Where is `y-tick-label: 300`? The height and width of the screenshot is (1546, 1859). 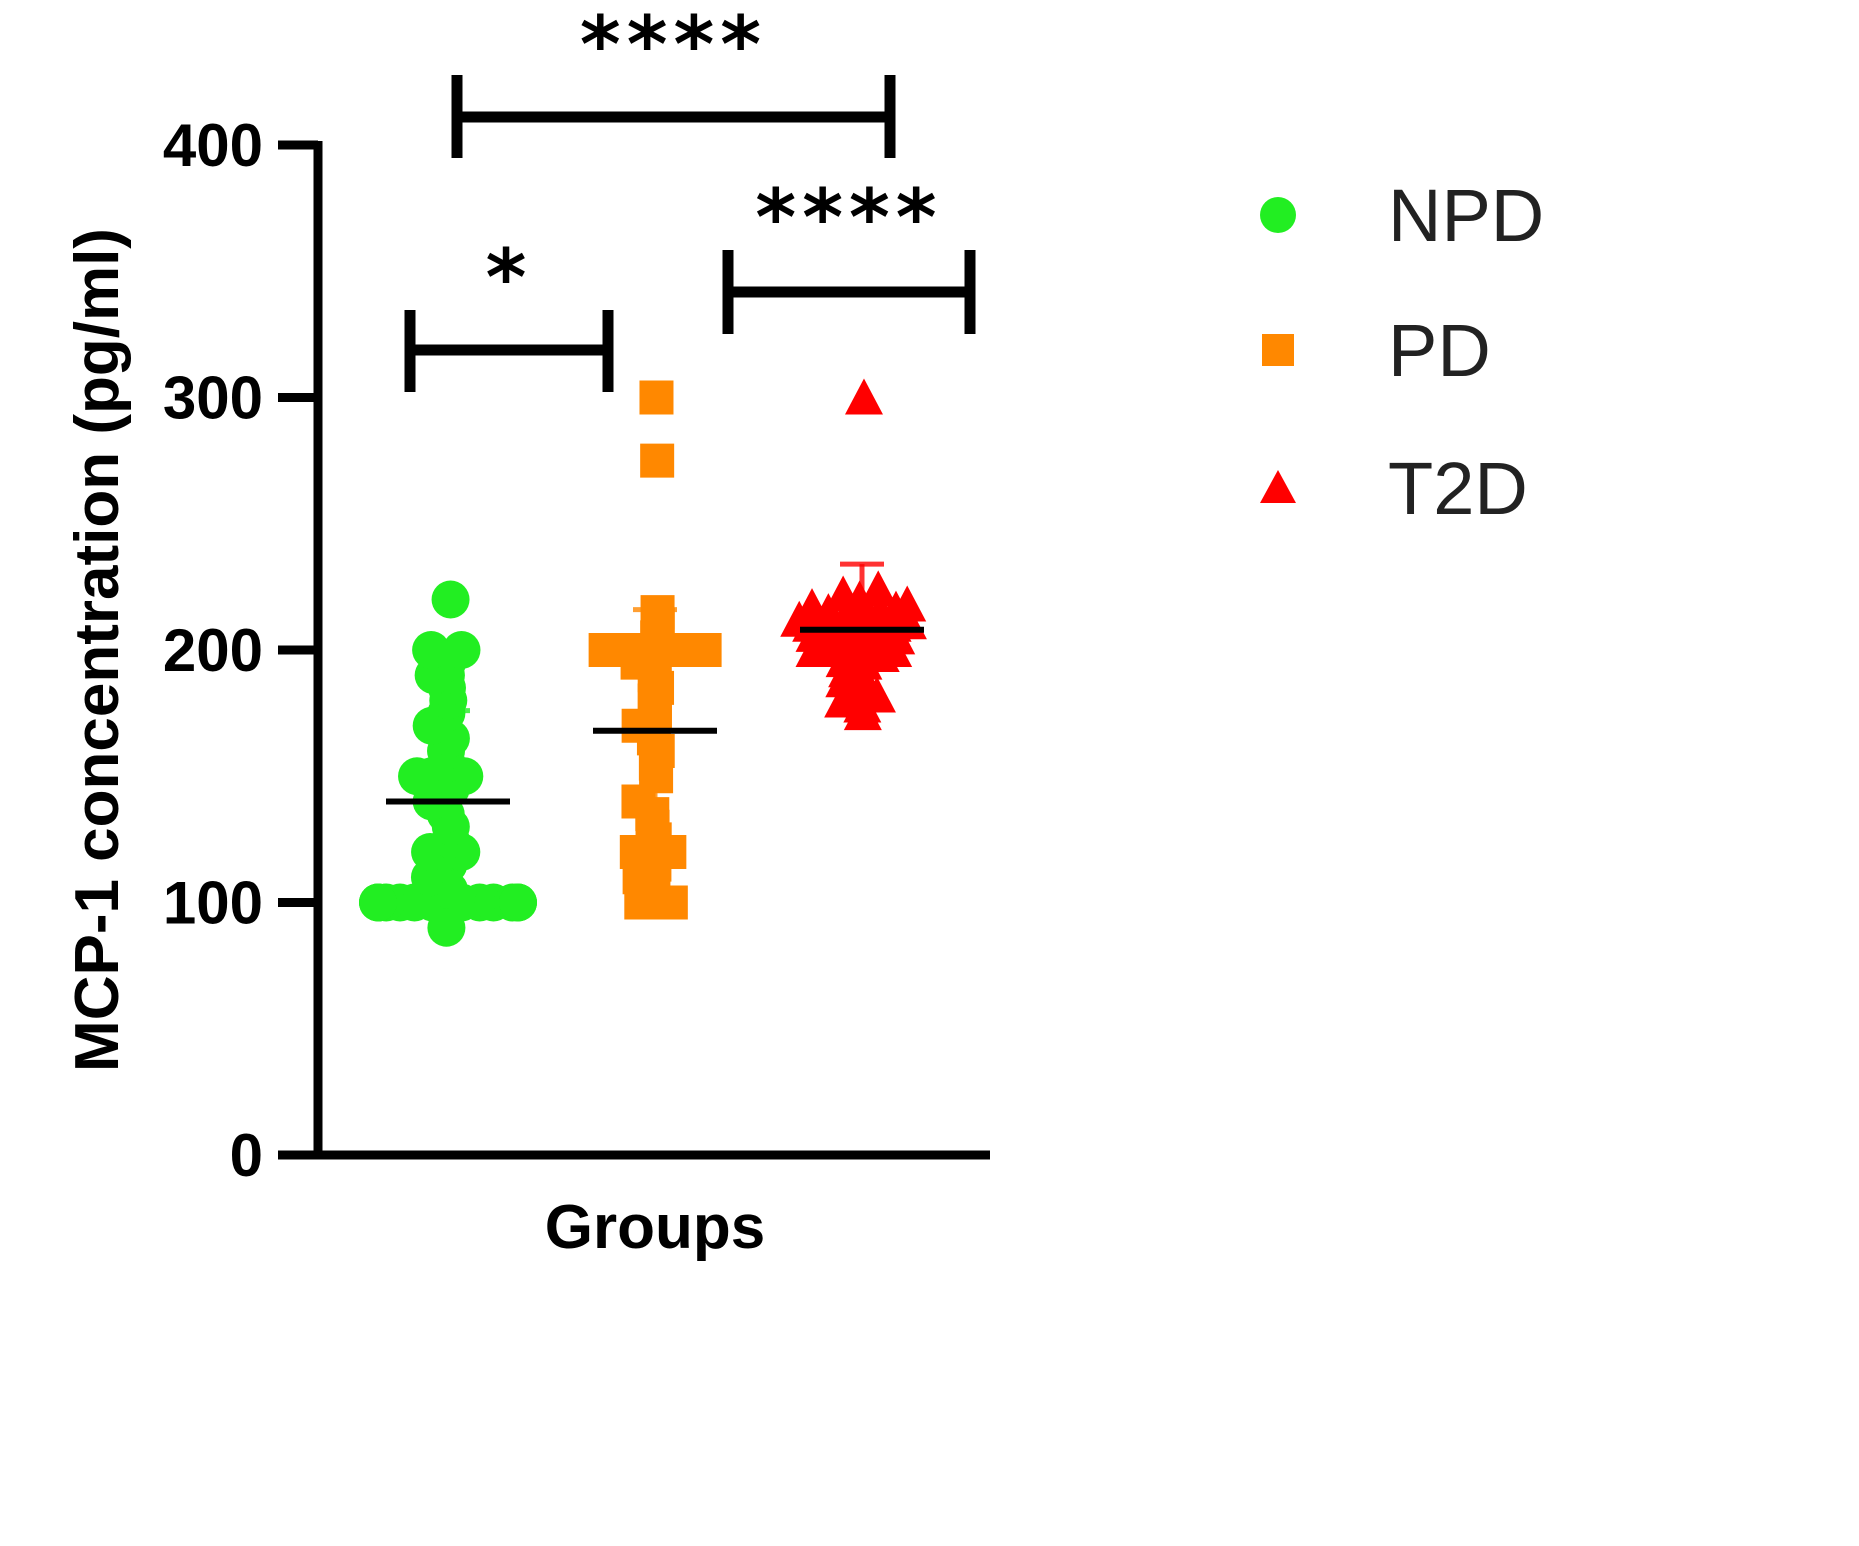
y-tick-label: 300 is located at coordinates (213, 398).